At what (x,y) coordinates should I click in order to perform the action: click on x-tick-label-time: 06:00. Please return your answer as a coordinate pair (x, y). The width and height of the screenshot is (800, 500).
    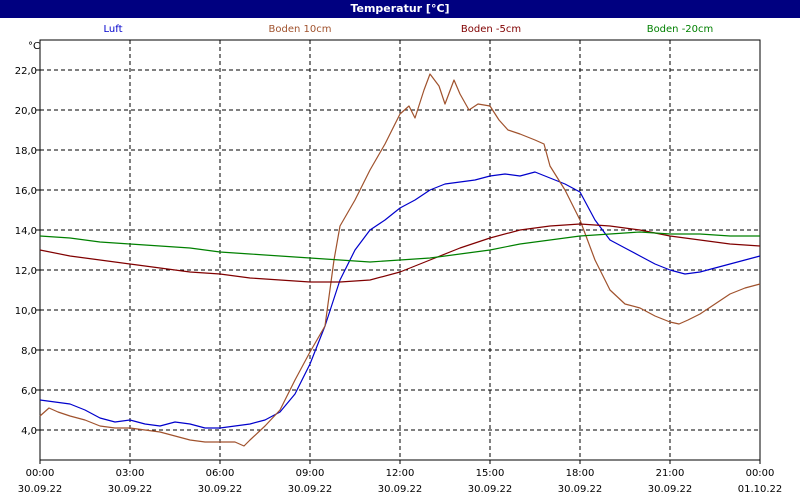
    Looking at the image, I should click on (220, 473).